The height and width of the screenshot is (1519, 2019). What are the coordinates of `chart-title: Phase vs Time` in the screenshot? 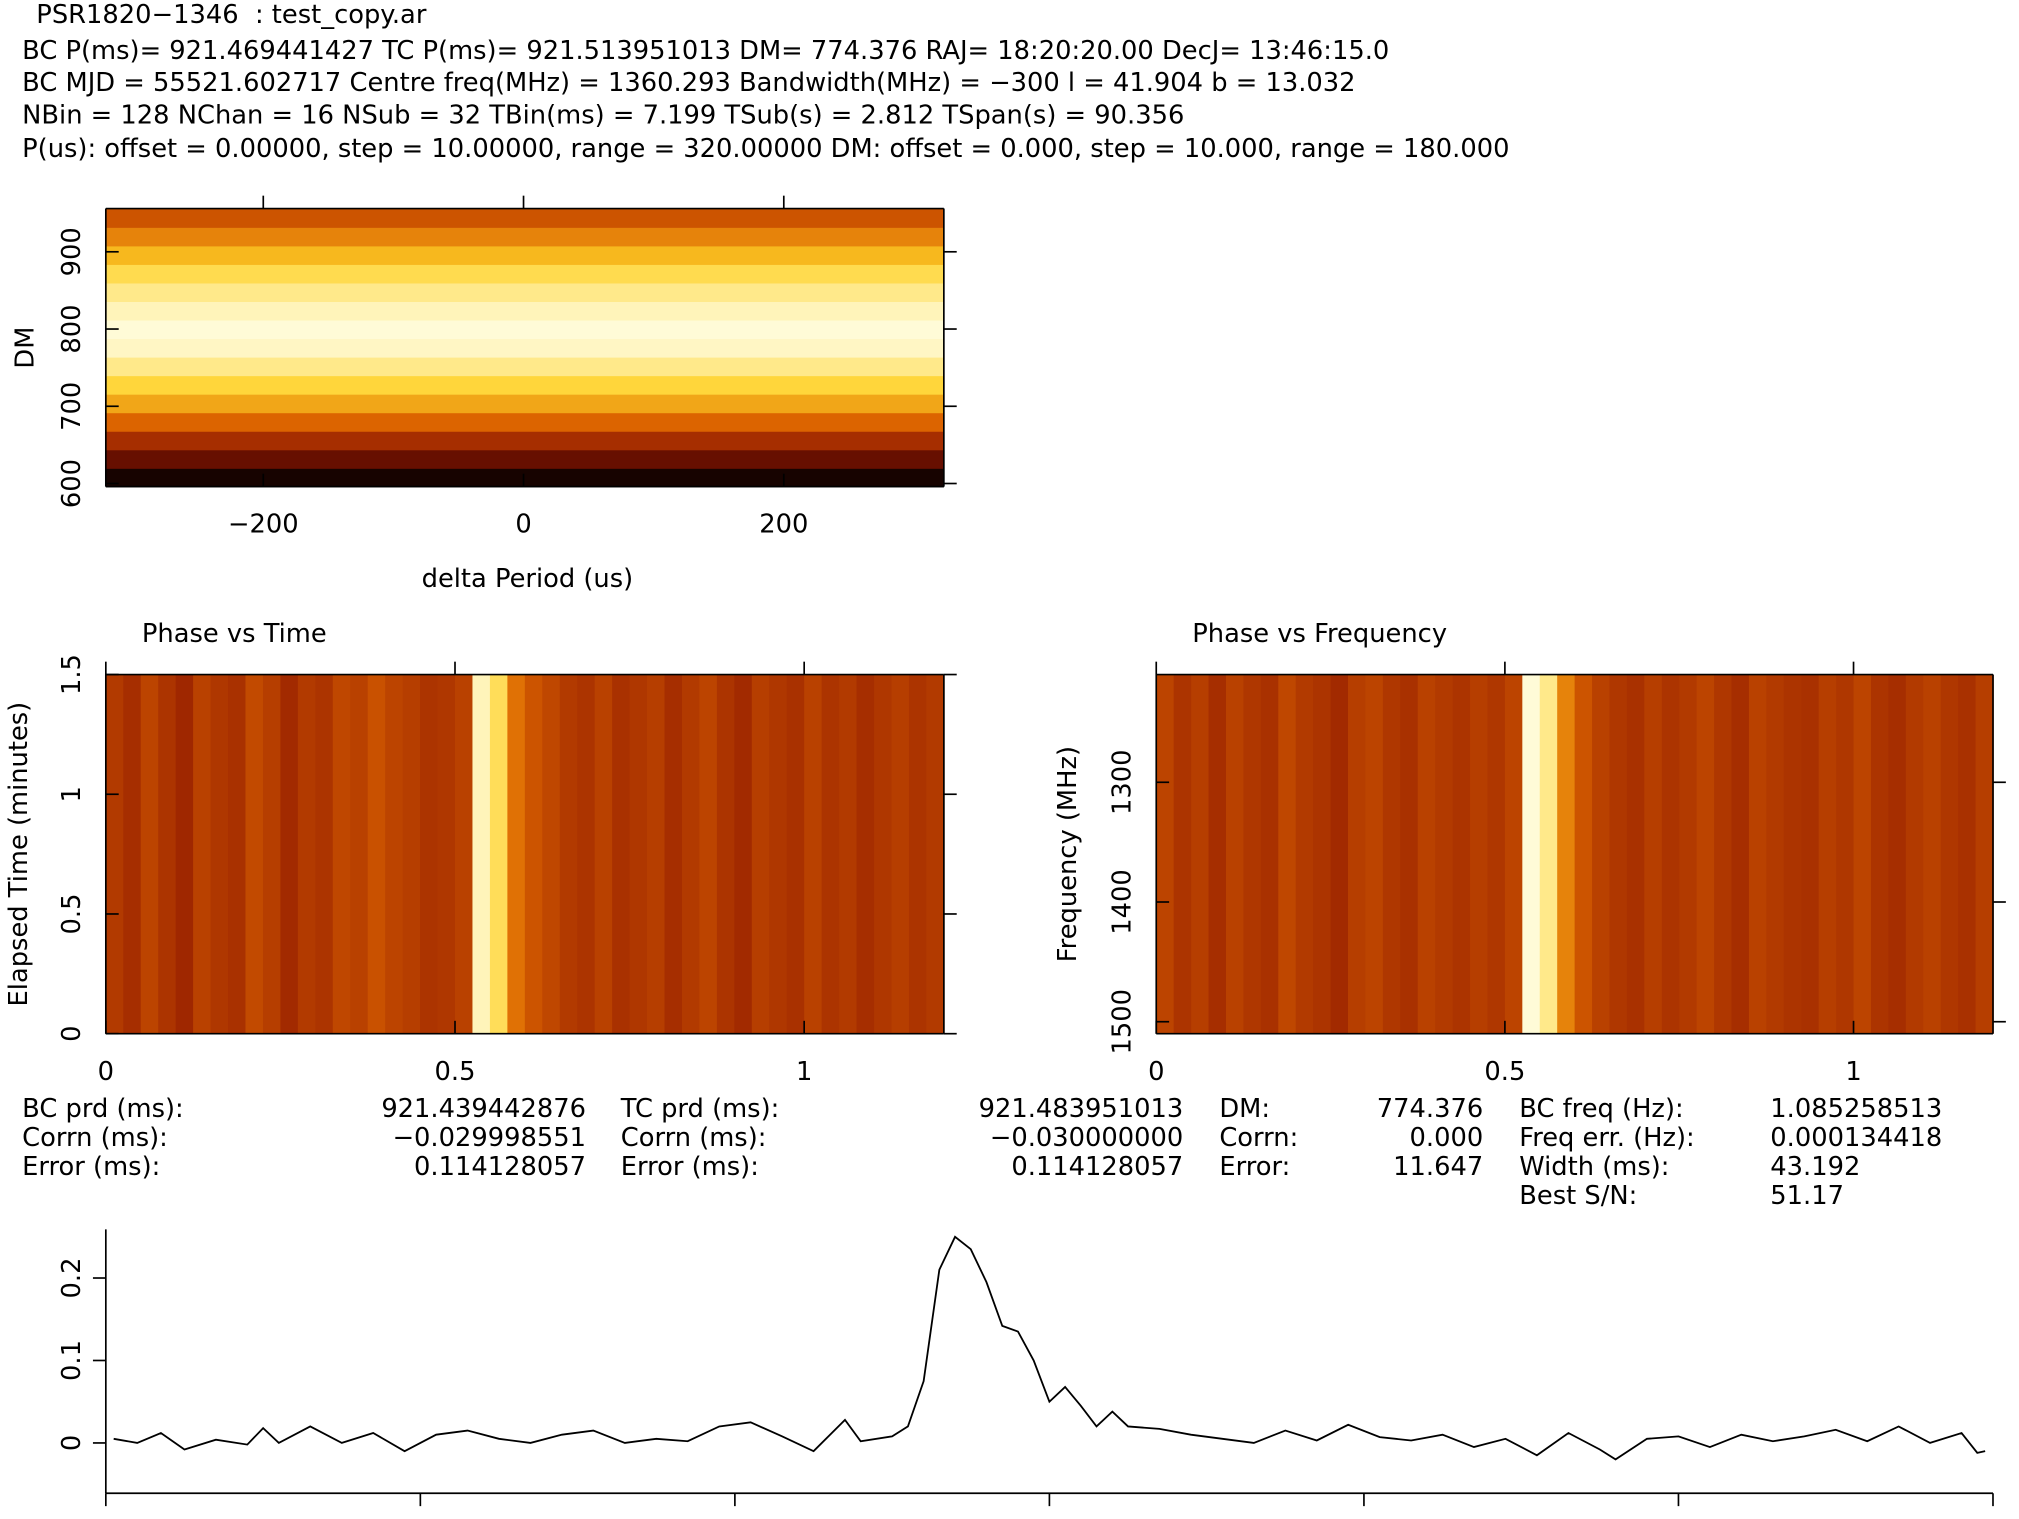 It's located at (234, 634).